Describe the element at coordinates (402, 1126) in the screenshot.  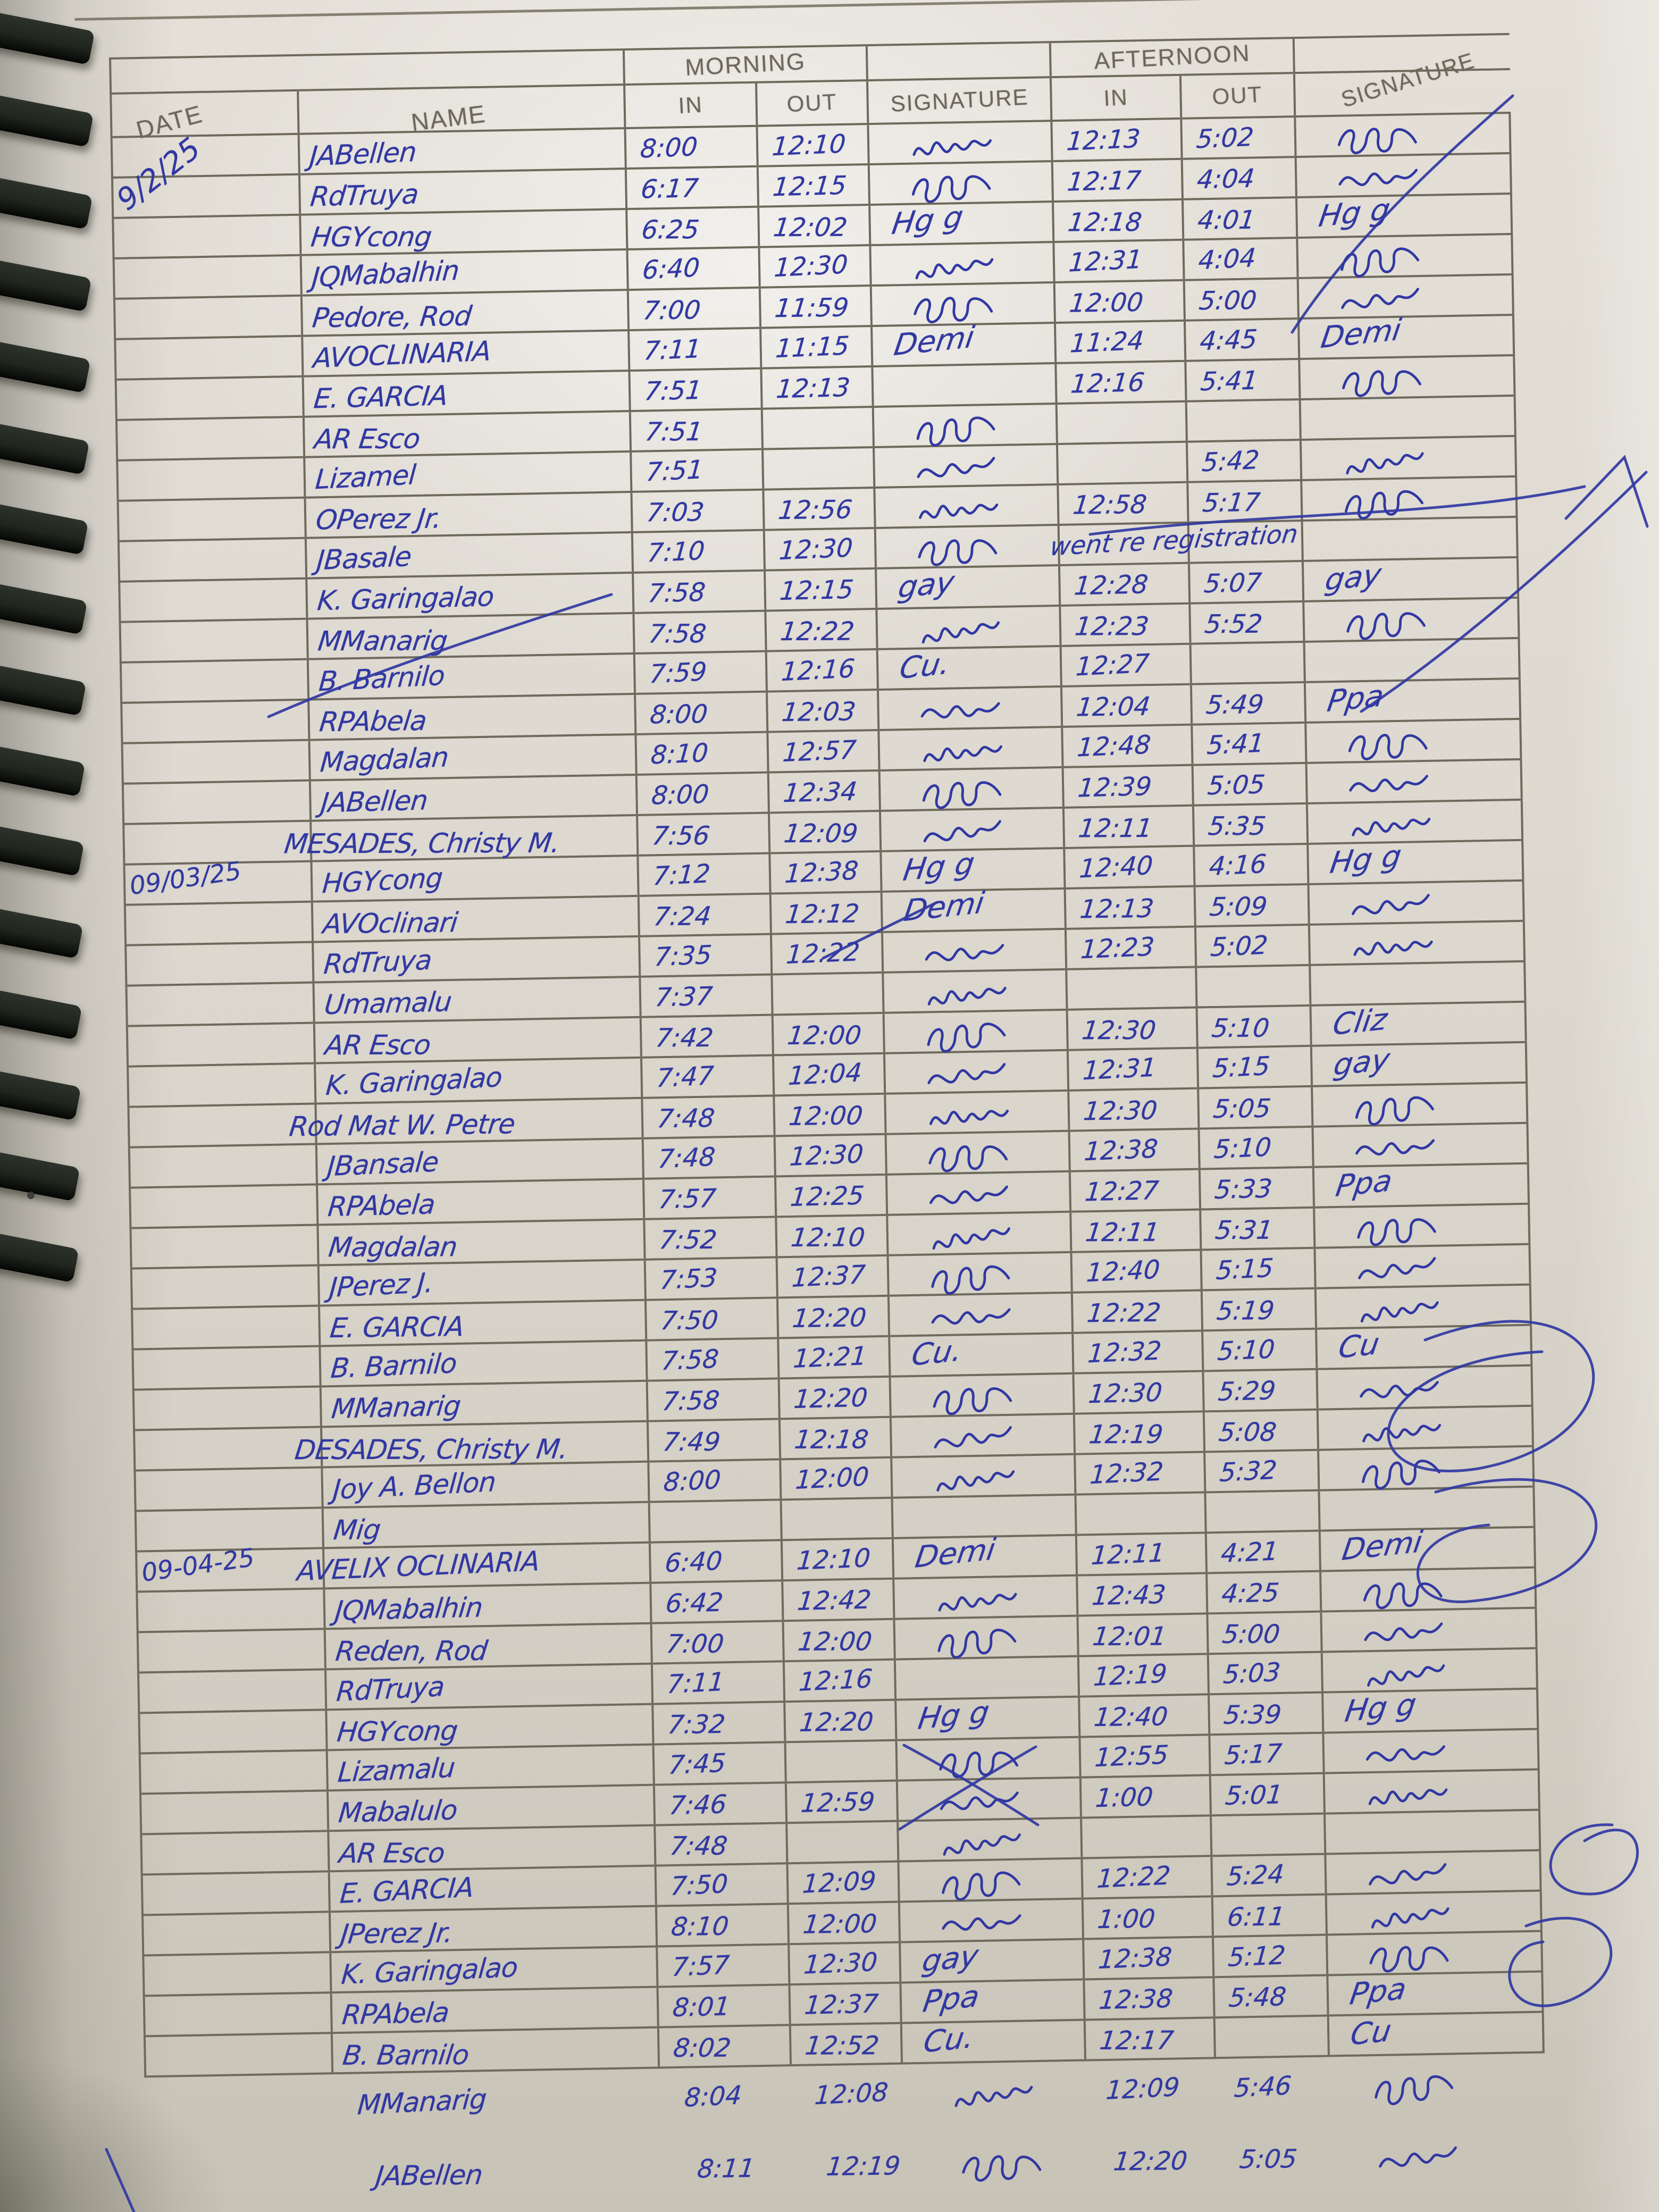
I see `name-value: Rod Mat W. Petre` at that location.